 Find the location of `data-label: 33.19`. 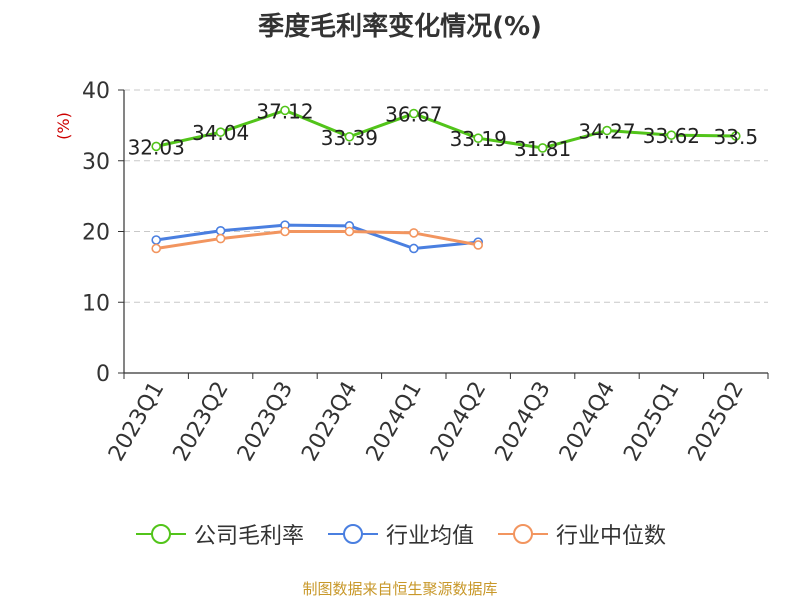

data-label: 33.19 is located at coordinates (478, 139).